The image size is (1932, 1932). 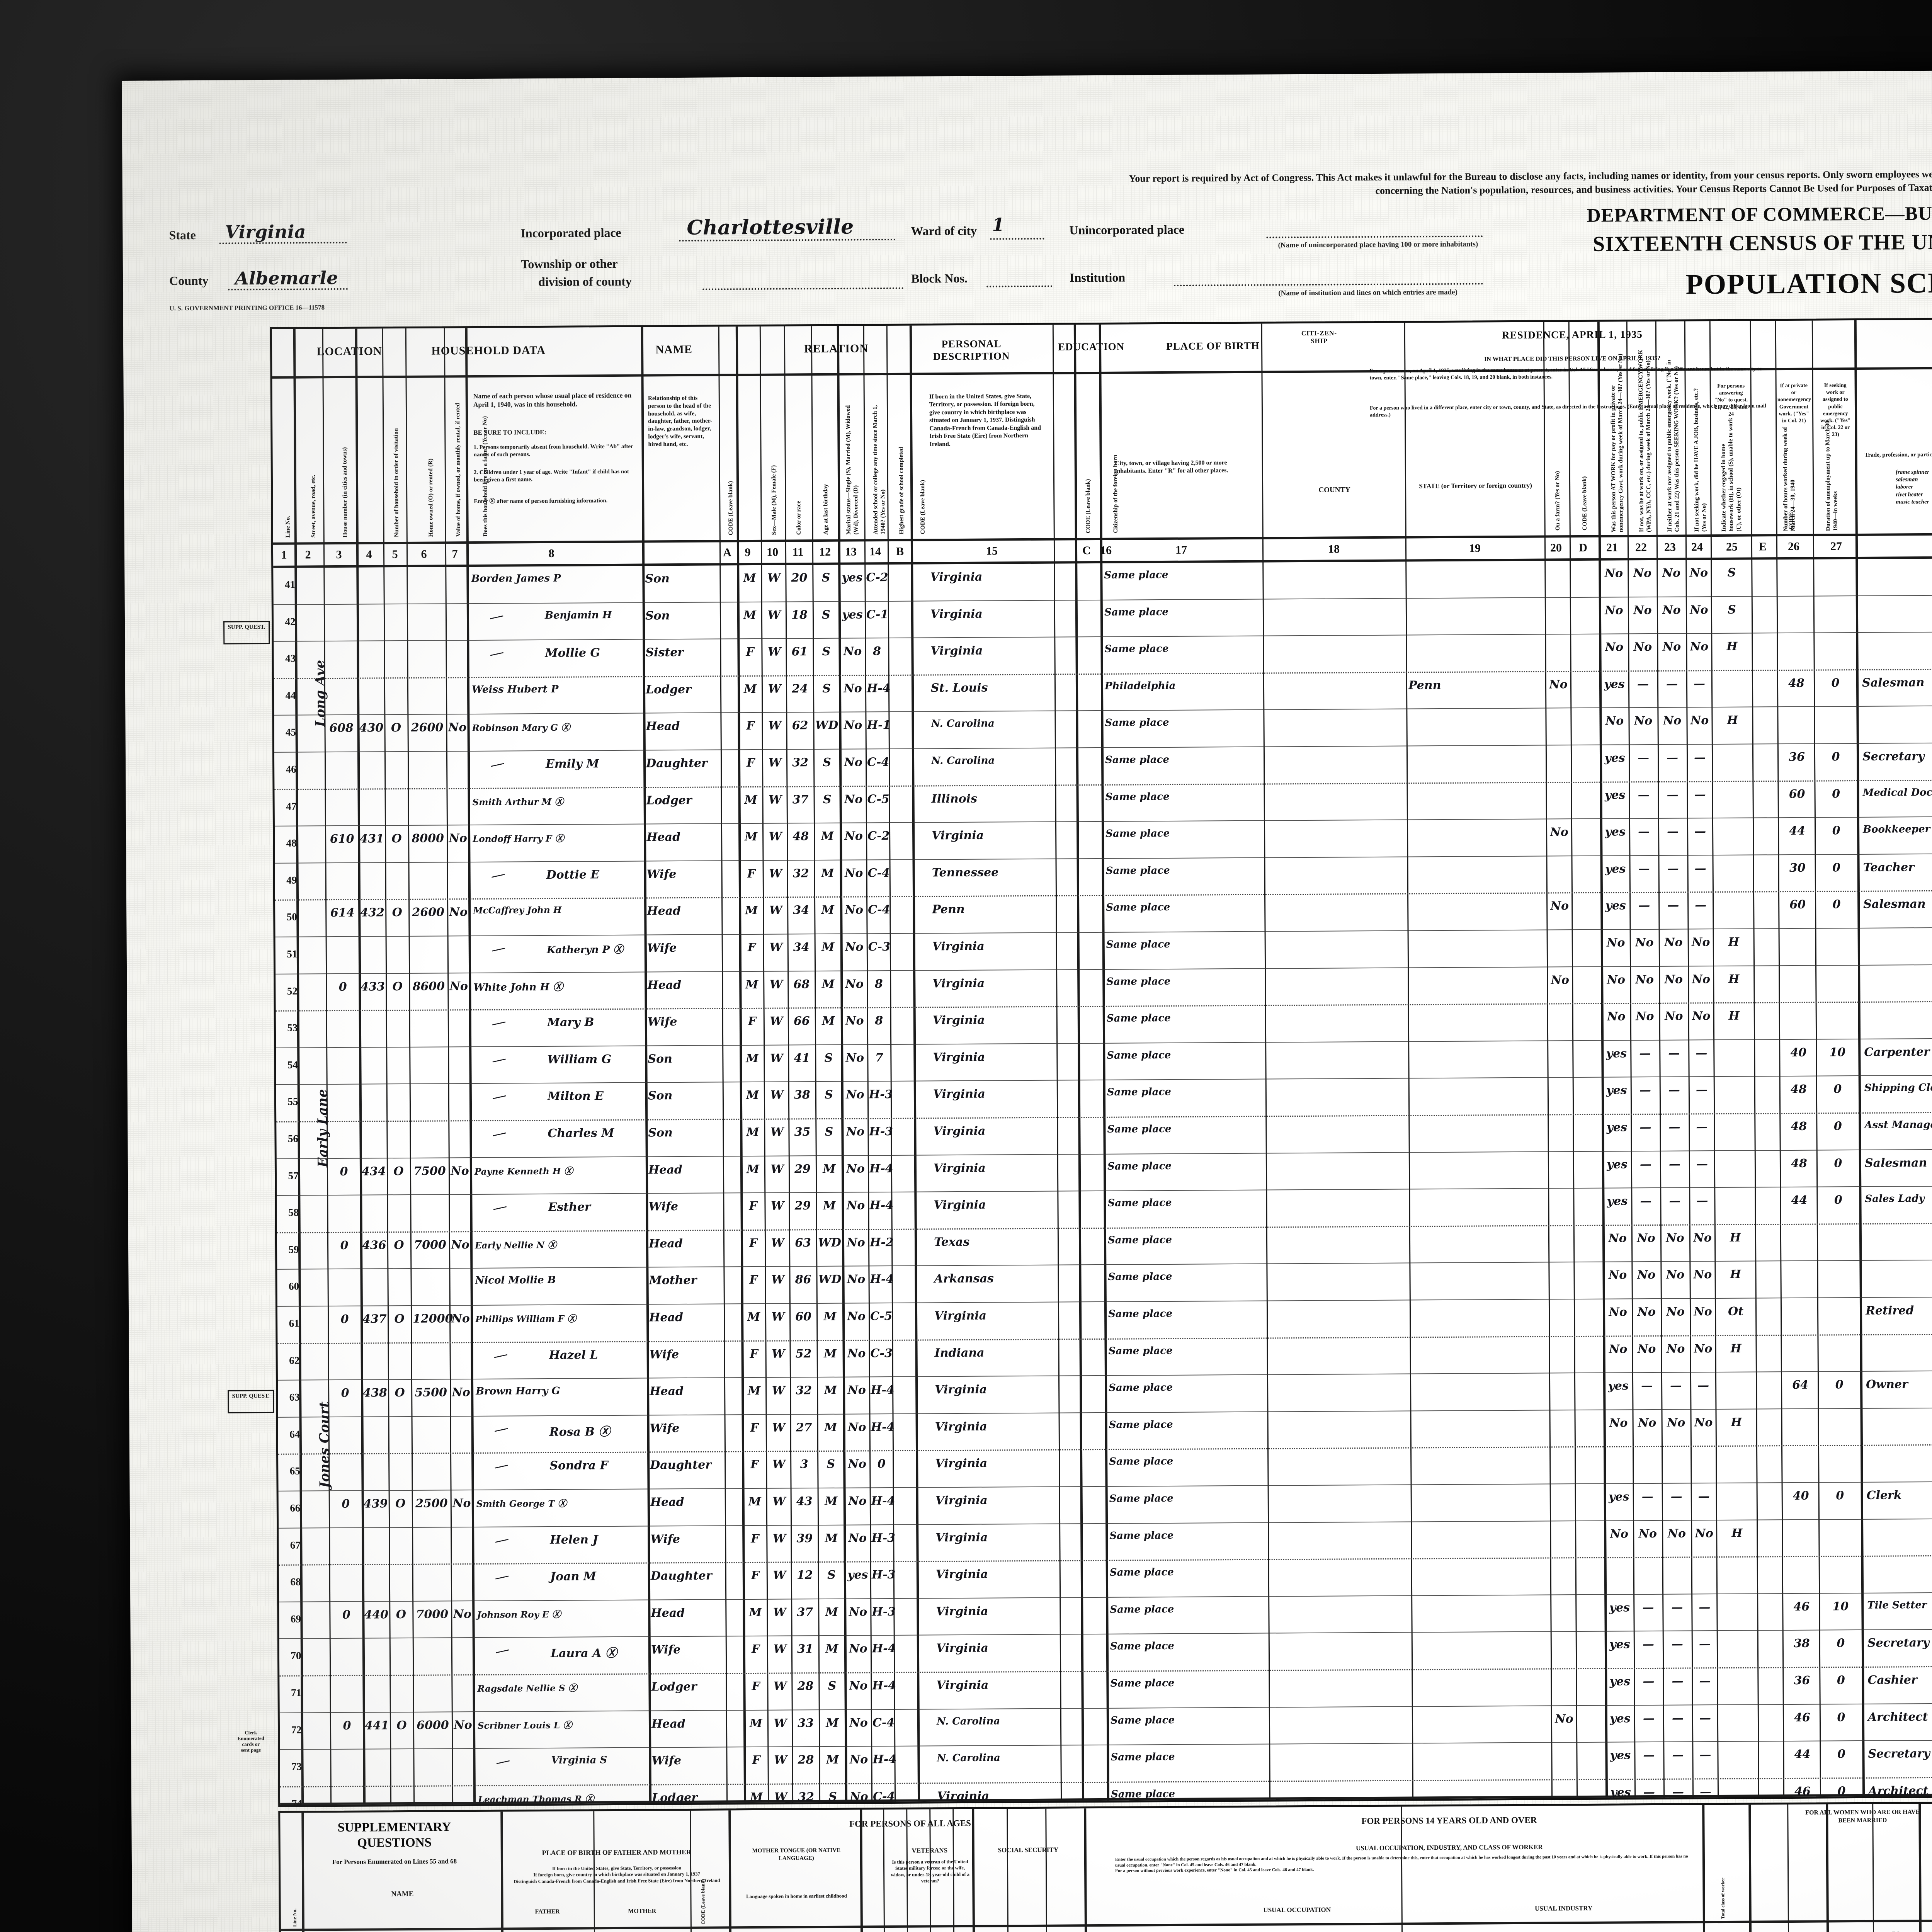 I want to click on cell-val: 7500, so click(x=429, y=1171).